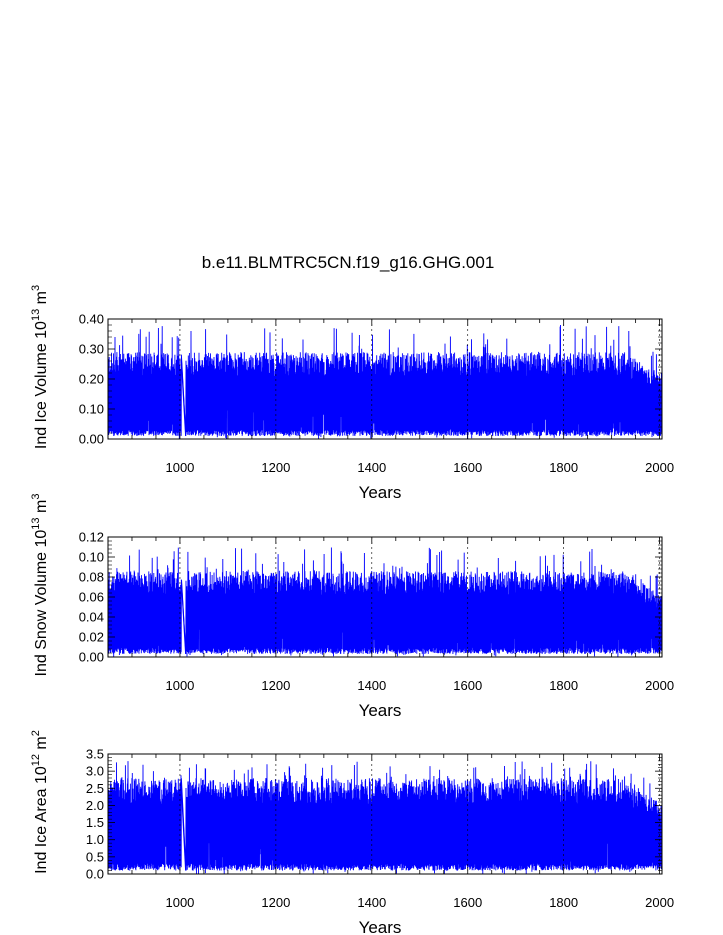 The height and width of the screenshot is (935, 723). Describe the element at coordinates (91, 379) in the screenshot. I see `y-tick-label: 0.20` at that location.